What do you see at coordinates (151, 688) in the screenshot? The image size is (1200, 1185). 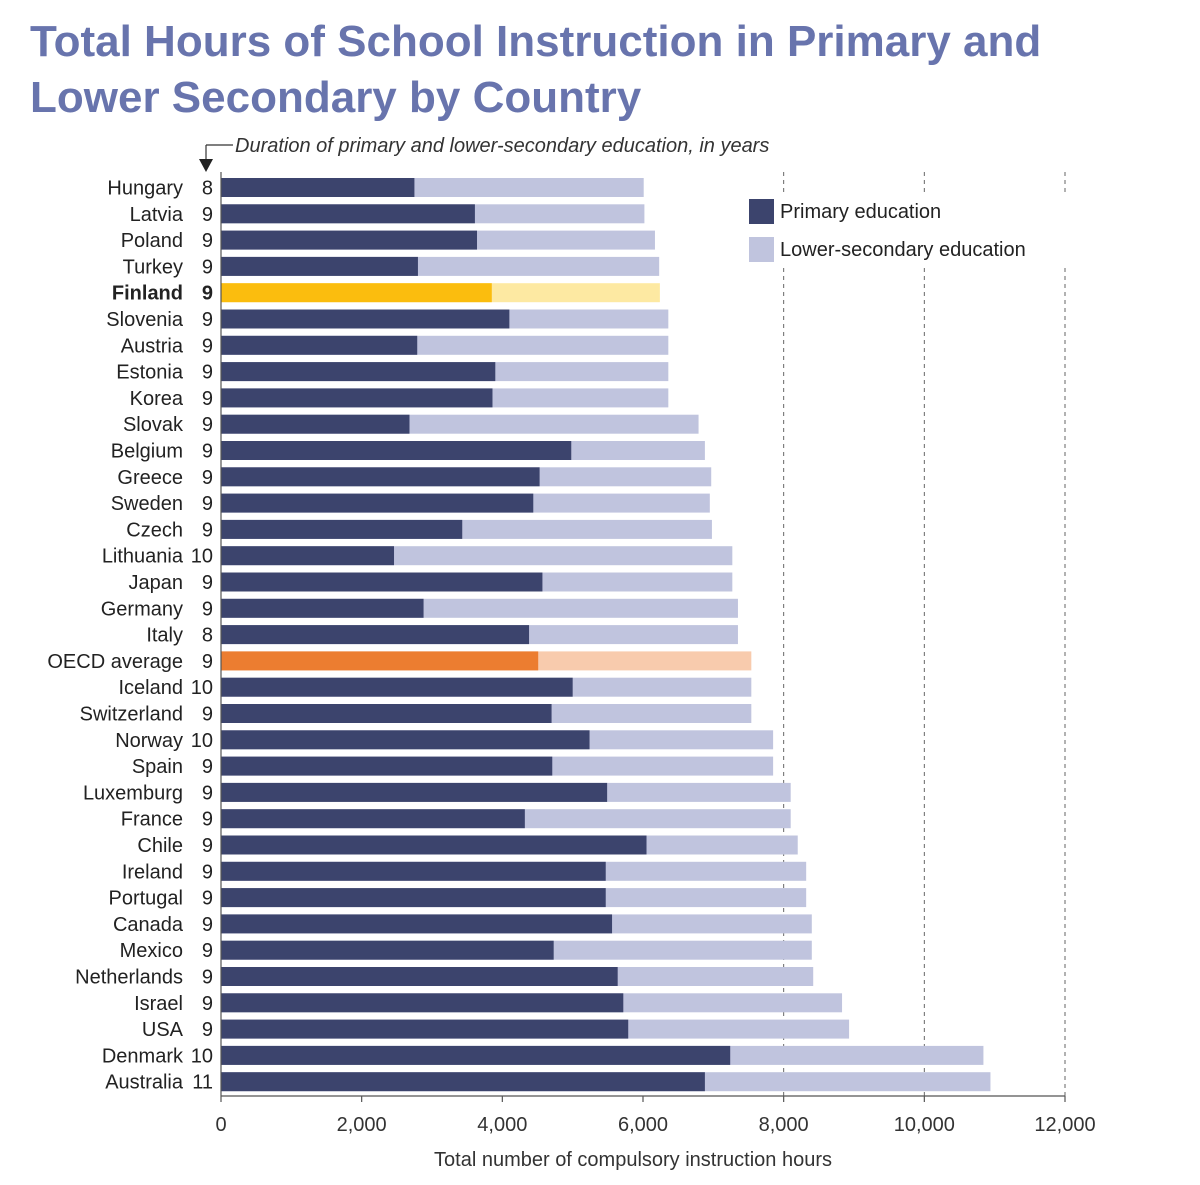 I see `country-label: Iceland` at bounding box center [151, 688].